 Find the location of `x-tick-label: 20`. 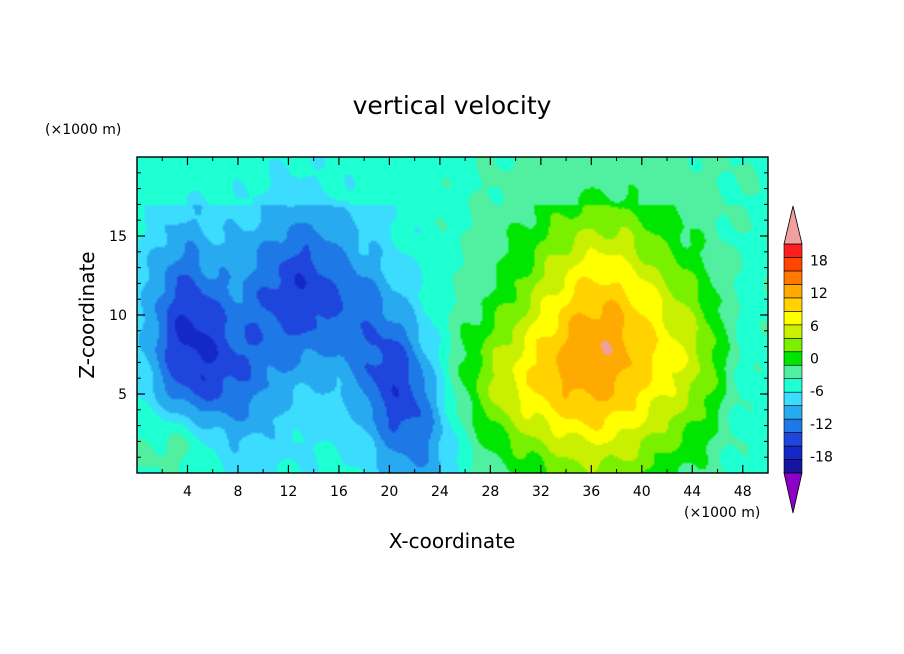

x-tick-label: 20 is located at coordinates (389, 492).